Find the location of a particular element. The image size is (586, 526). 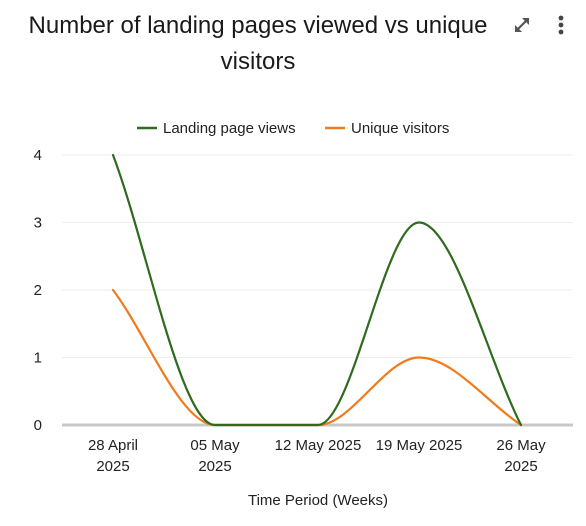

y-tick-label: 1 is located at coordinates (38, 358).